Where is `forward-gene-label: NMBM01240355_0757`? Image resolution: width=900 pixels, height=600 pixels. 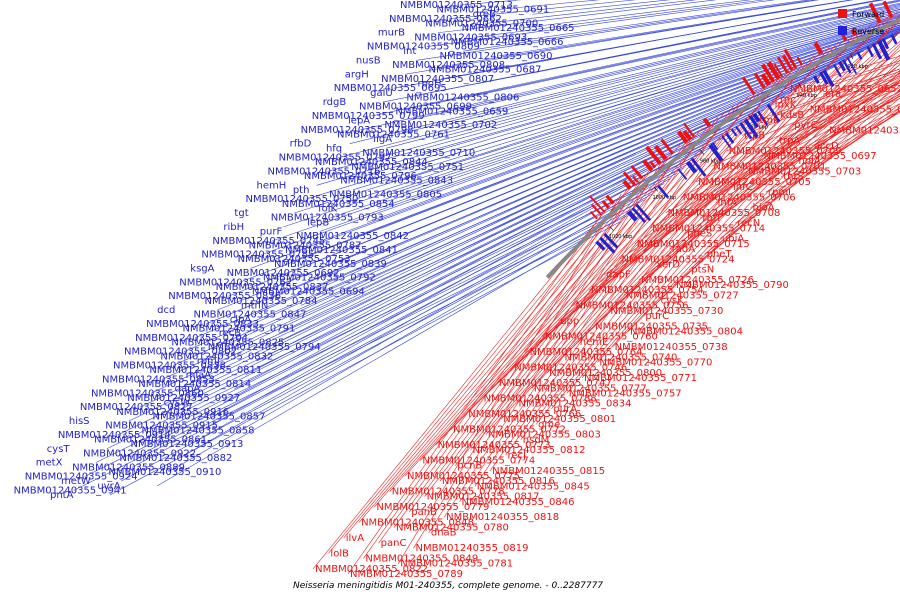
forward-gene-label: NMBM01240355_0757 is located at coordinates (625, 393).